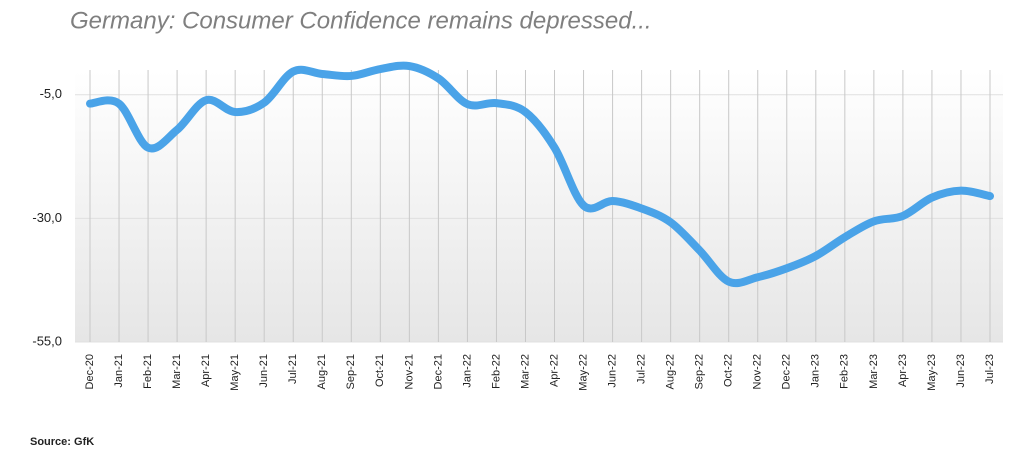 The height and width of the screenshot is (455, 1024). Describe the element at coordinates (409, 371) in the screenshot. I see `x-tick-label: Nov-21` at that location.